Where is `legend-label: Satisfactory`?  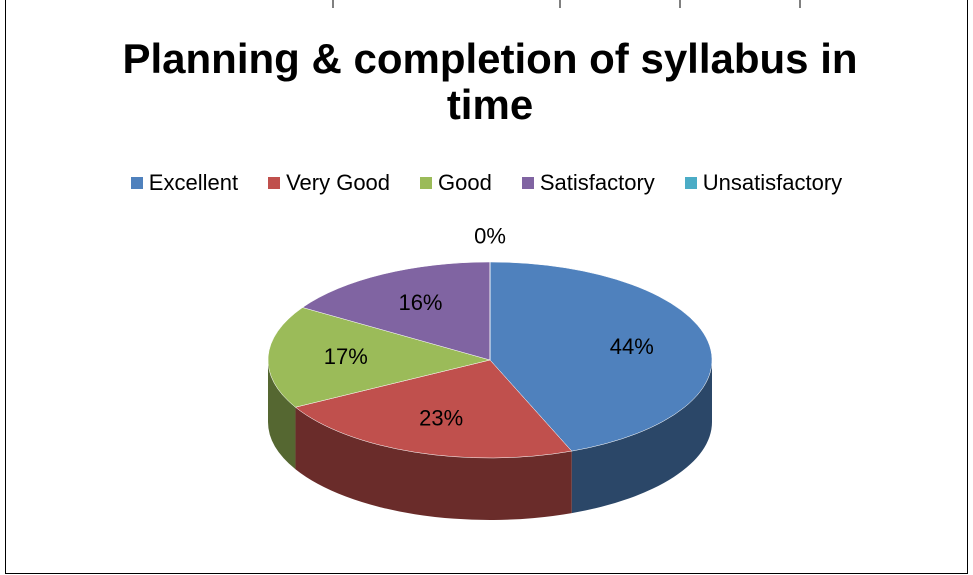 legend-label: Satisfactory is located at coordinates (597, 182).